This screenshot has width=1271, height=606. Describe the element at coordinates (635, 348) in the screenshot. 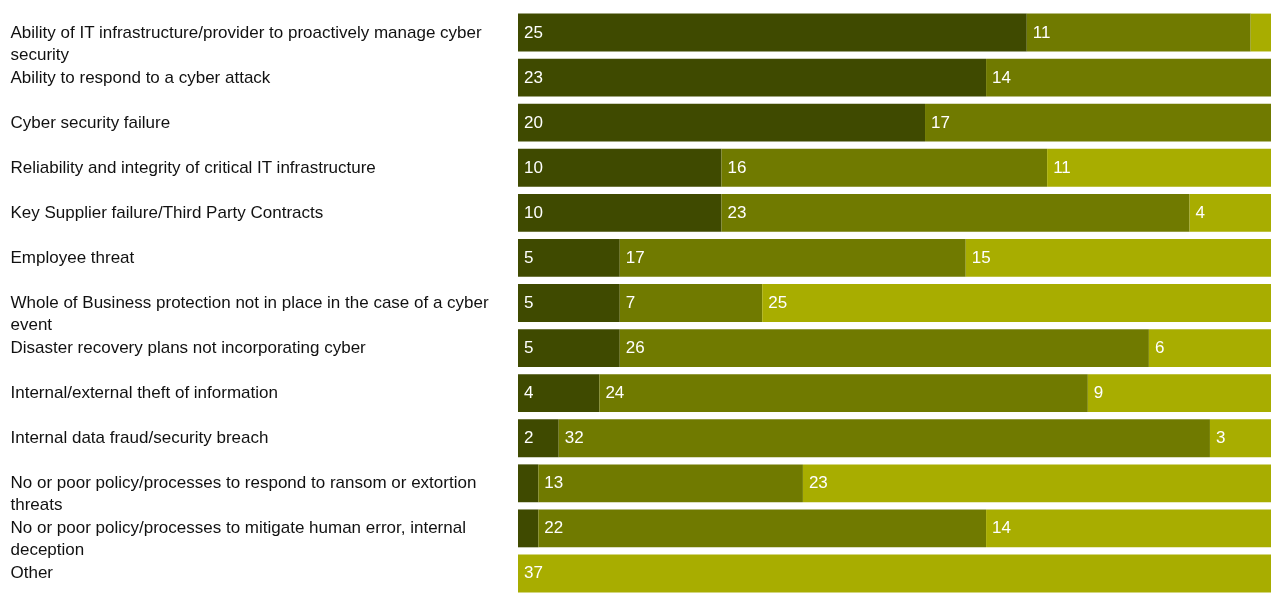

I see `data-label: 26` at that location.